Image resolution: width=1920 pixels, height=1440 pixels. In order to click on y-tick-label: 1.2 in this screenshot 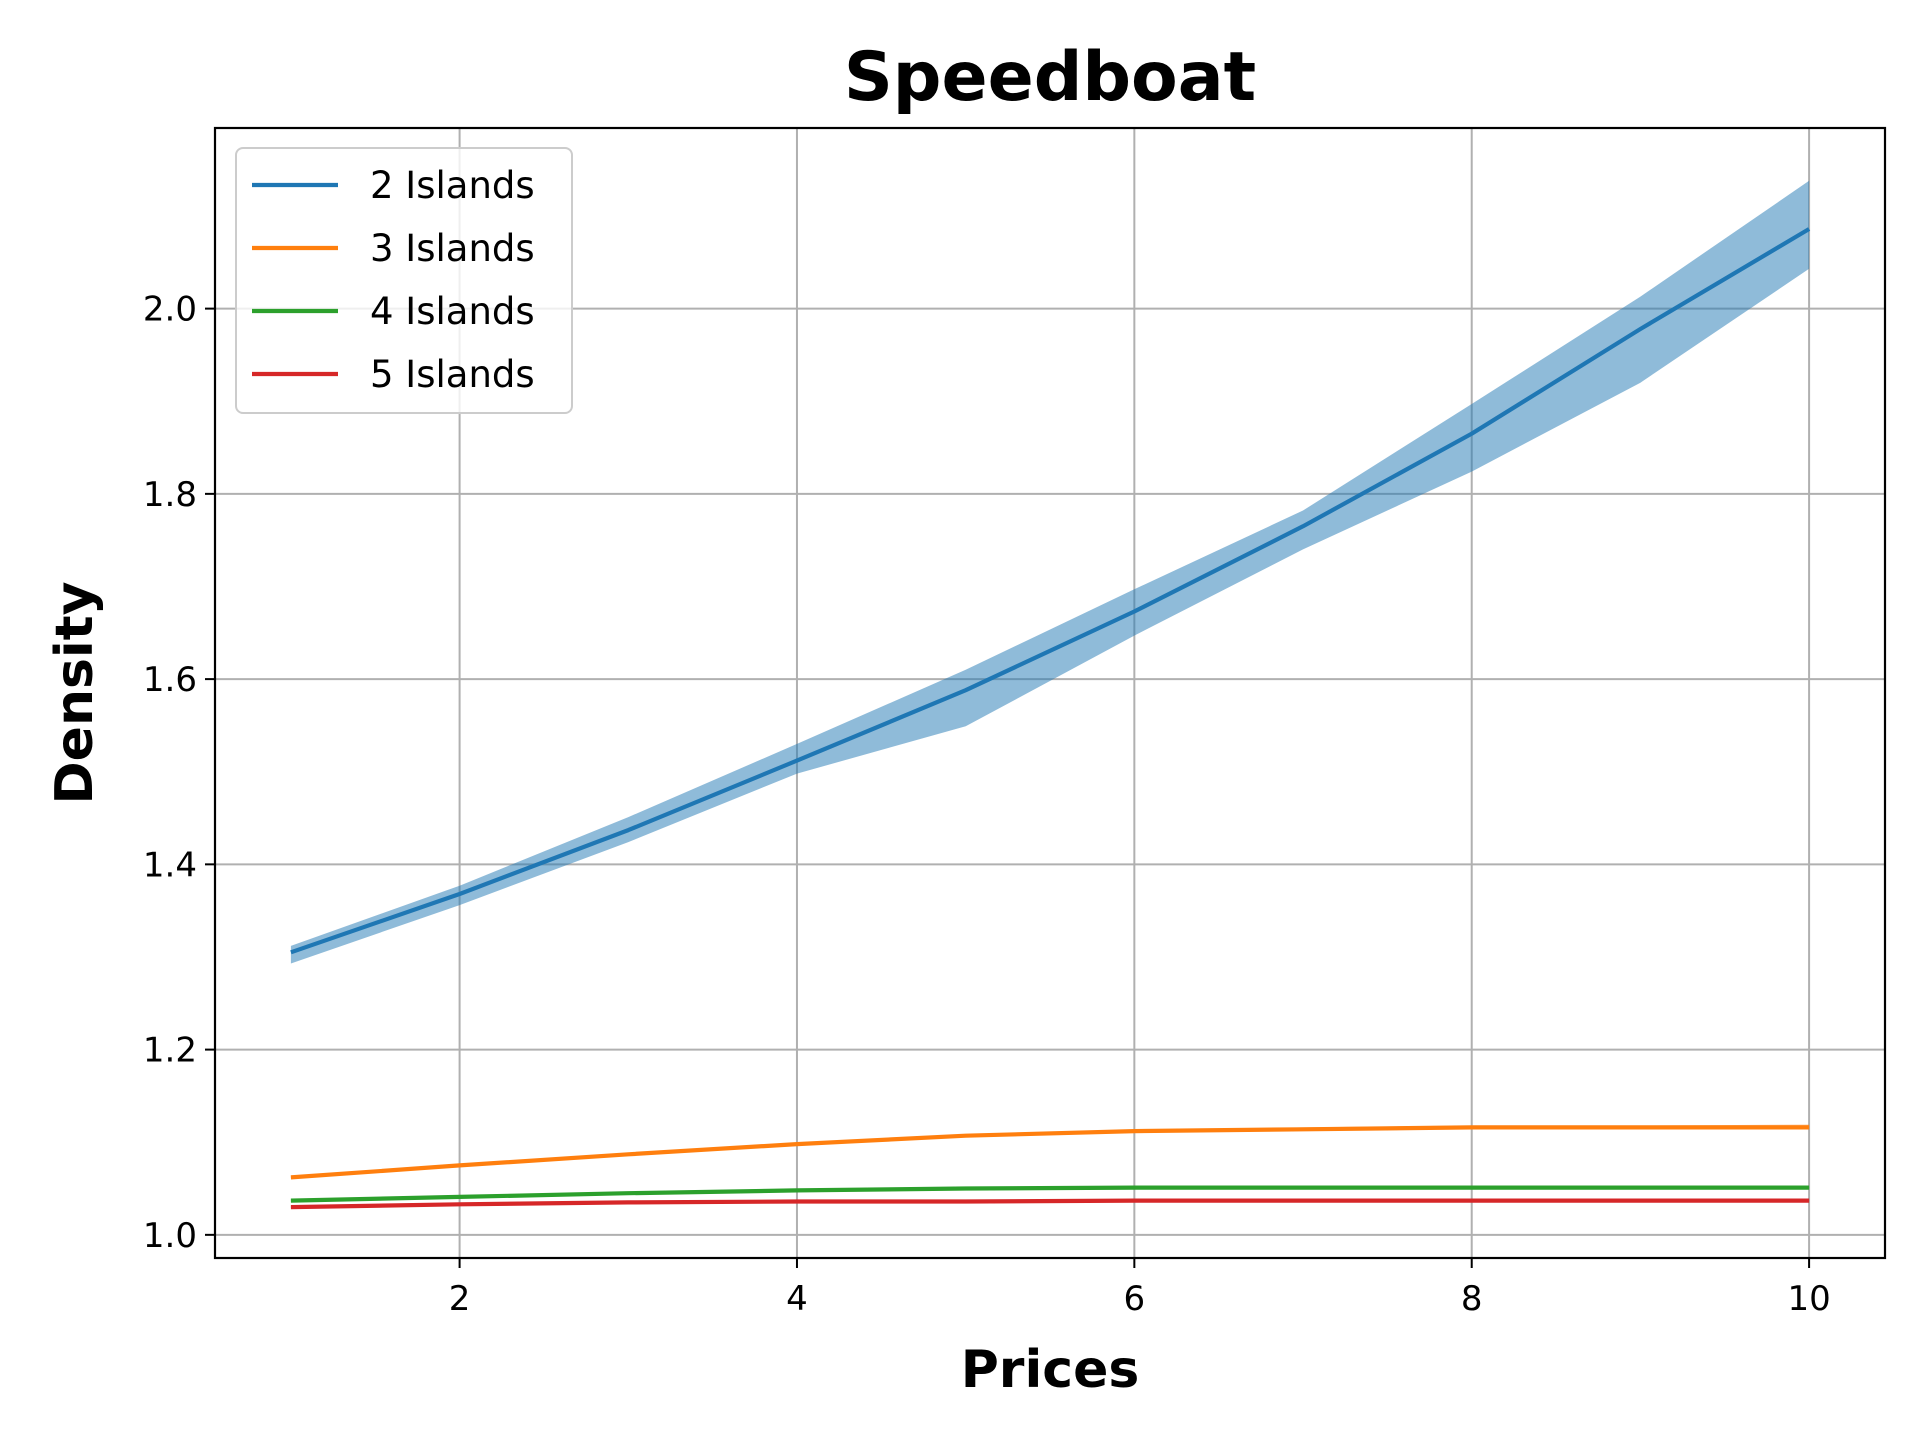, I will do `click(170, 1051)`.